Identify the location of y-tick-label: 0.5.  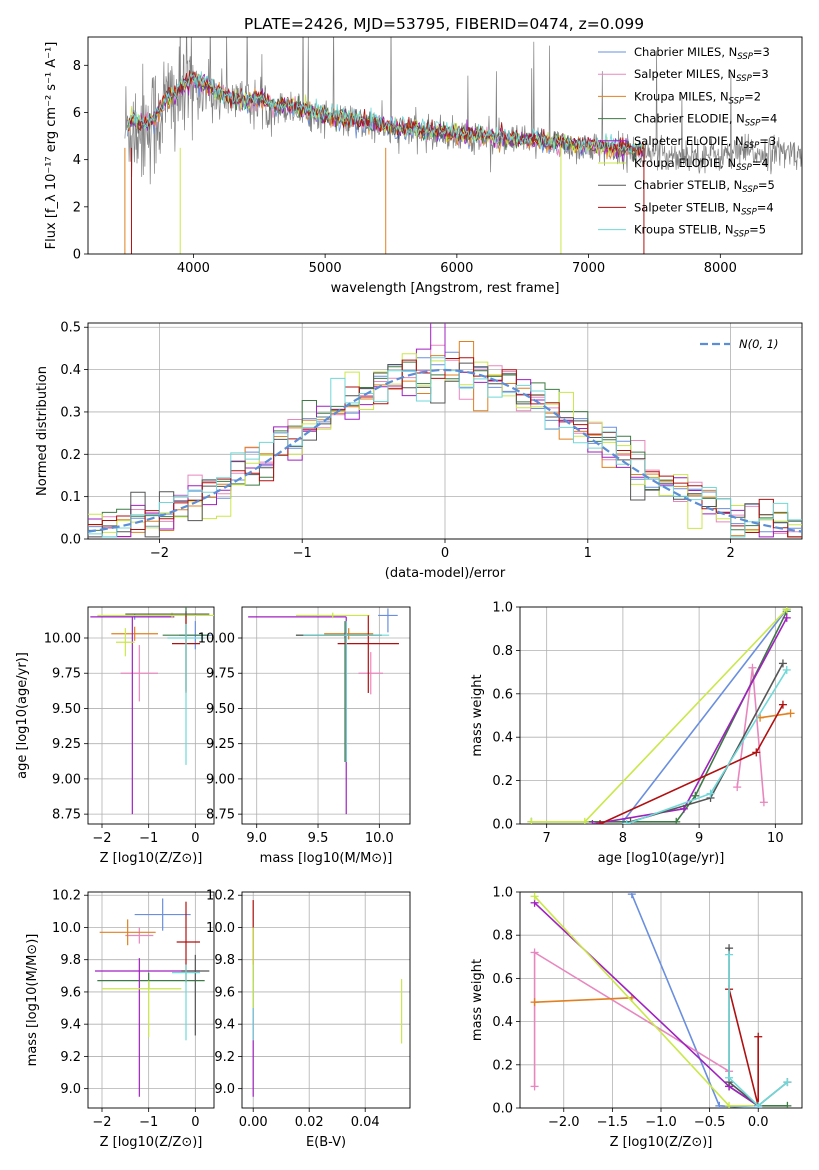
(70, 328).